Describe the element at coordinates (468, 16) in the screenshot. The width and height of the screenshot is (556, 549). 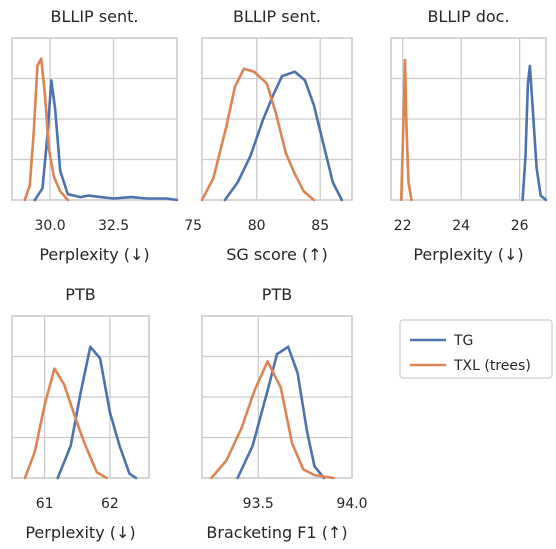
I see `panel-title: BLLIP doc.` at that location.